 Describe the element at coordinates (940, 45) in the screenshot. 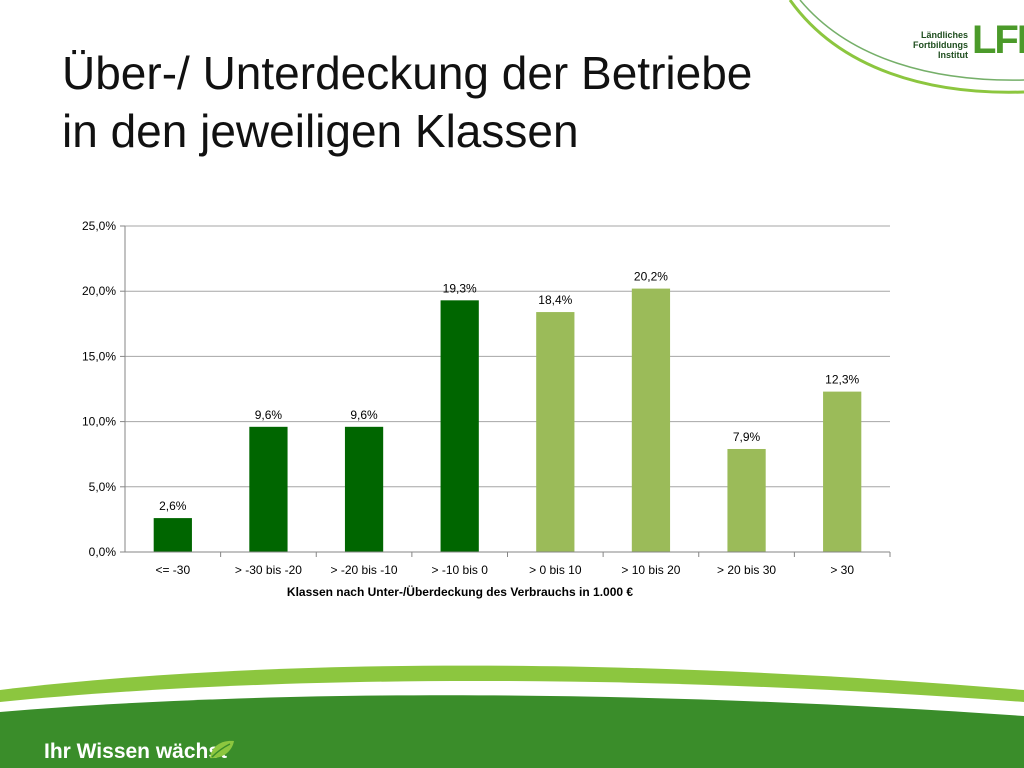

I see `logo-line-2: Fortbildungs` at that location.